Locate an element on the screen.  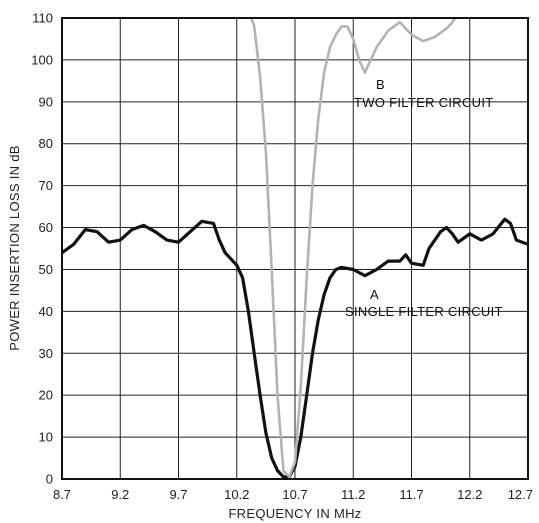
x-tick-label: 10.2 is located at coordinates (236, 494).